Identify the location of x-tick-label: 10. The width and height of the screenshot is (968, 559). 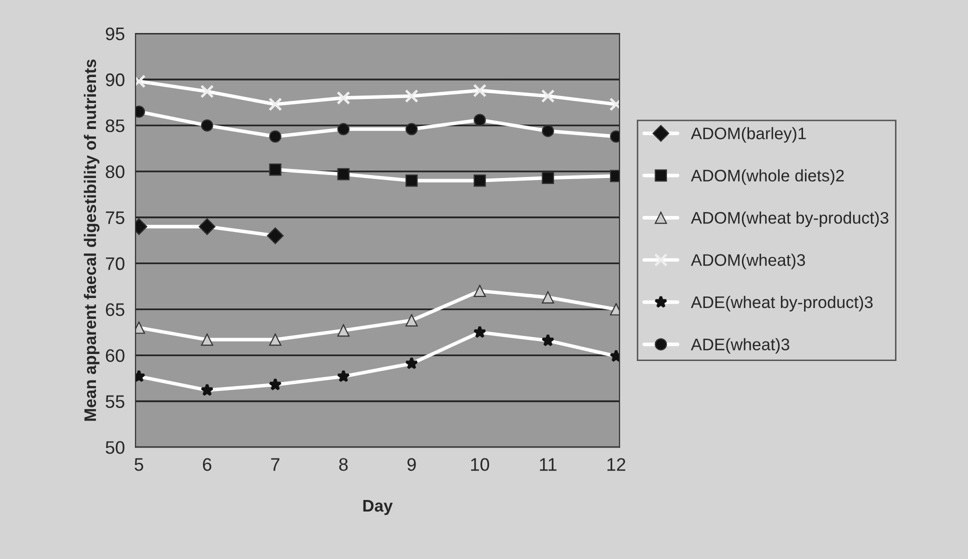
(480, 464).